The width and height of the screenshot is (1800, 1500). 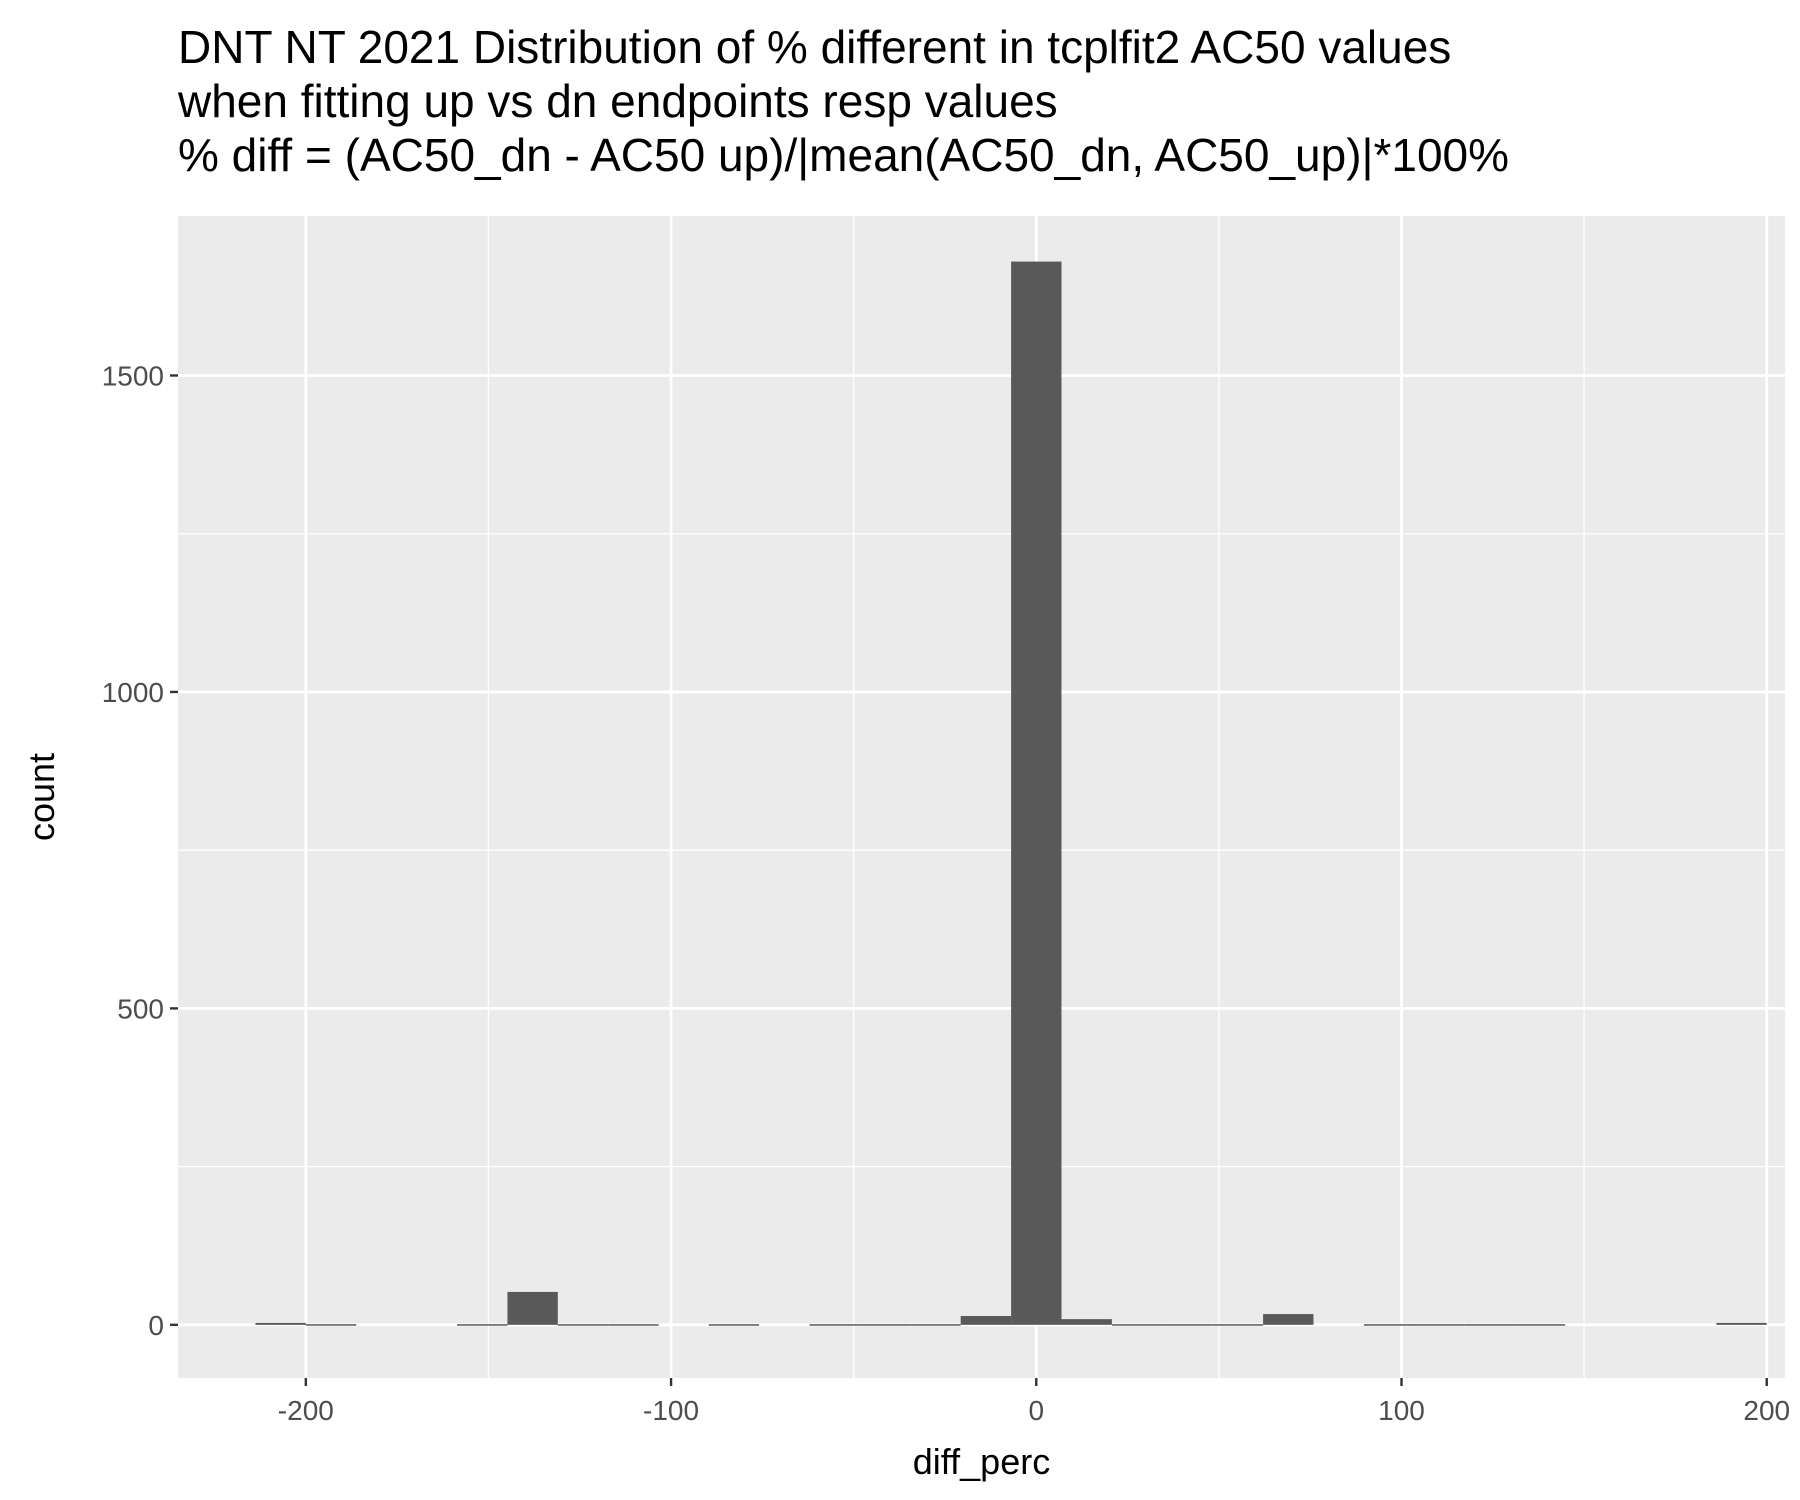 What do you see at coordinates (1766, 1410) in the screenshot?
I see `x-tick-label: 200` at bounding box center [1766, 1410].